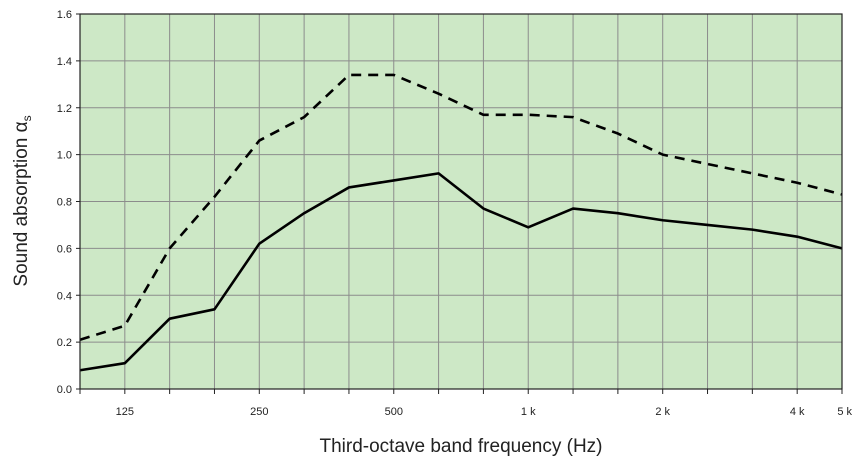 Image resolution: width=854 pixels, height=463 pixels. I want to click on x-axis-ticks: 125 250 500 1 k 2 k 4 k 5 k, so click(465, 403).